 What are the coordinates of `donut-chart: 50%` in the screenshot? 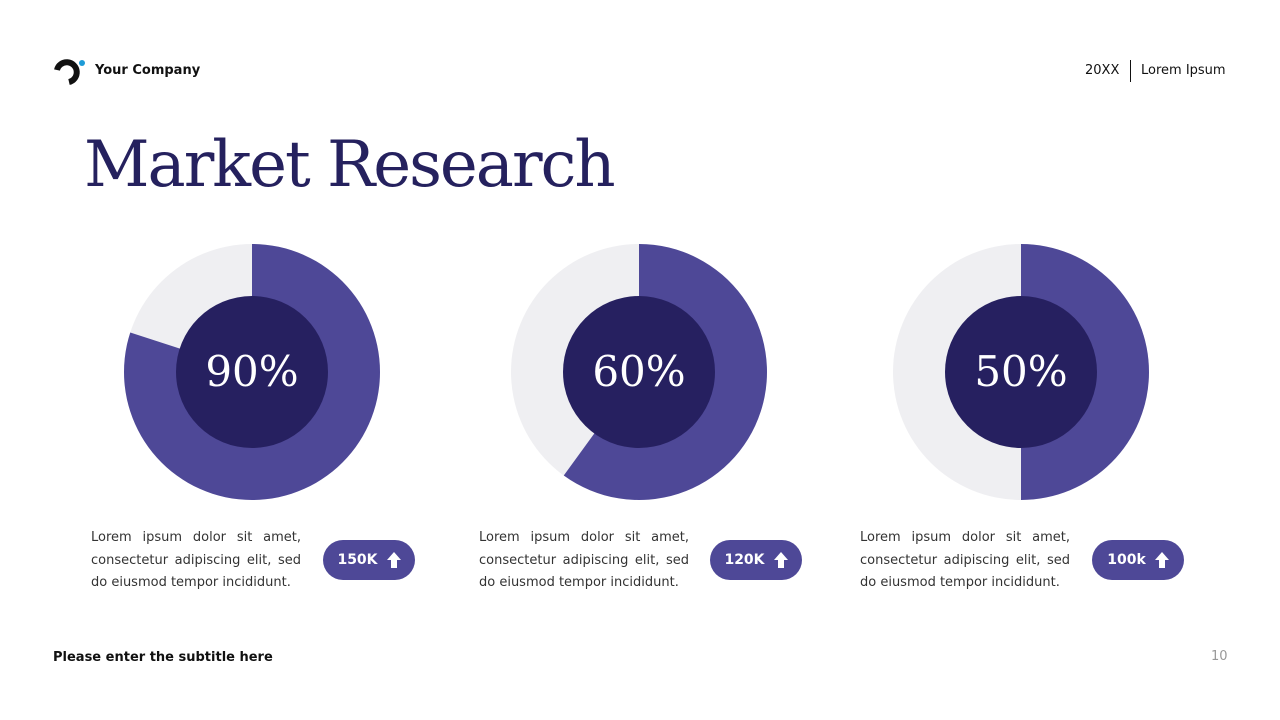 It's located at (1021, 372).